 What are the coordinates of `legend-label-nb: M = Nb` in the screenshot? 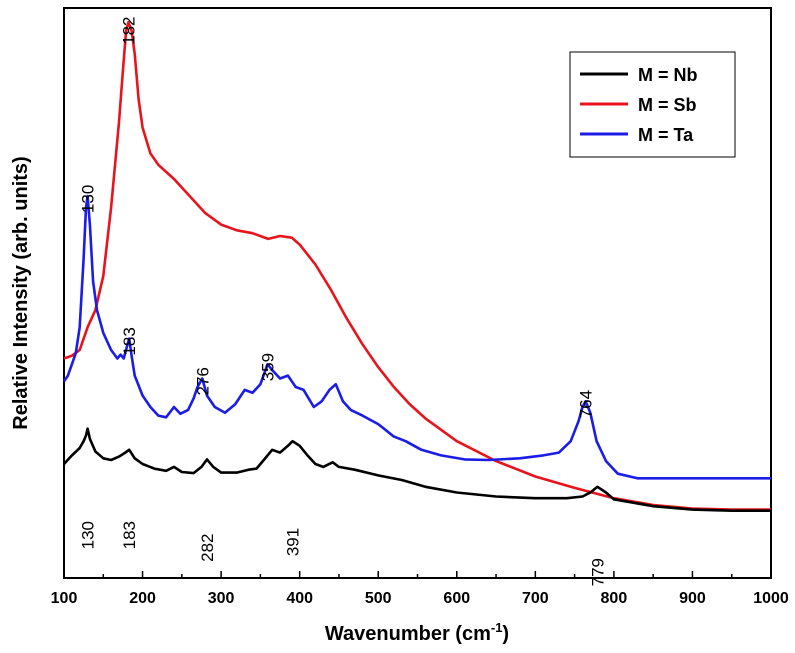 It's located at (668, 75).